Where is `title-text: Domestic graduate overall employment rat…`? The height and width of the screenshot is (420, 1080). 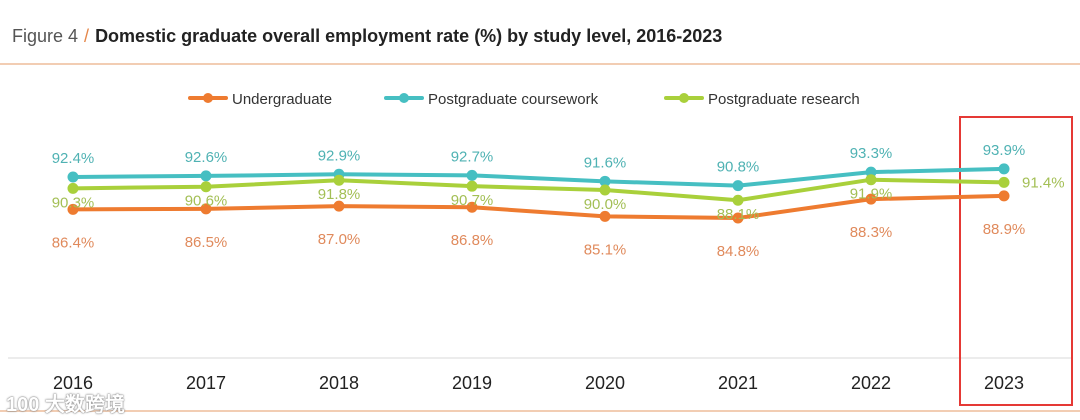
title-text: Domestic graduate overall employment rat… is located at coordinates (409, 36).